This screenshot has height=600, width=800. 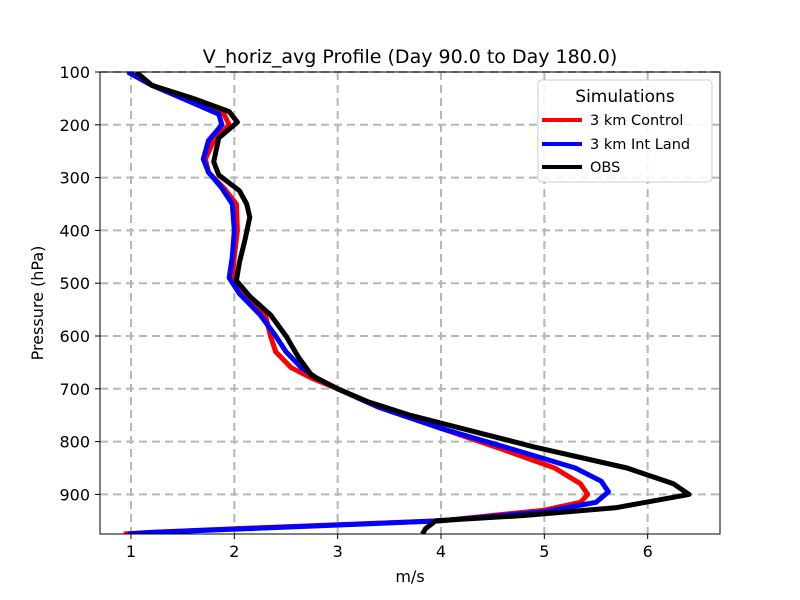 I want to click on y-tick-label: 400, so click(x=74, y=230).